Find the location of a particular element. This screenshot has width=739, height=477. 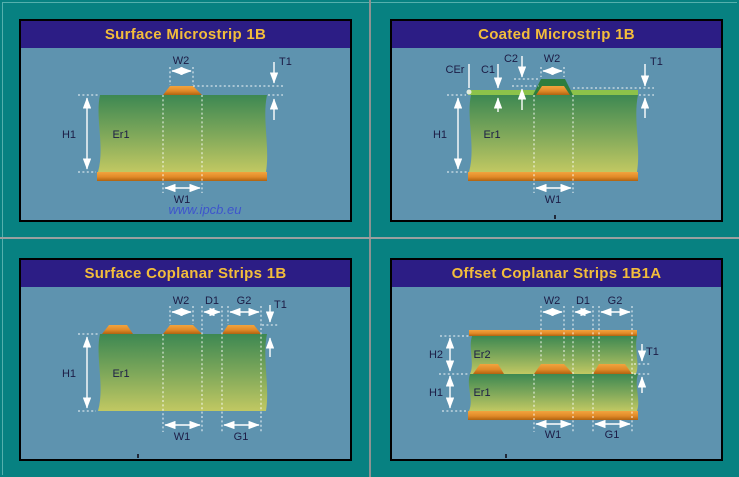

panel-title: Offset Coplanar Strips 1B1A is located at coordinates (556, 273).